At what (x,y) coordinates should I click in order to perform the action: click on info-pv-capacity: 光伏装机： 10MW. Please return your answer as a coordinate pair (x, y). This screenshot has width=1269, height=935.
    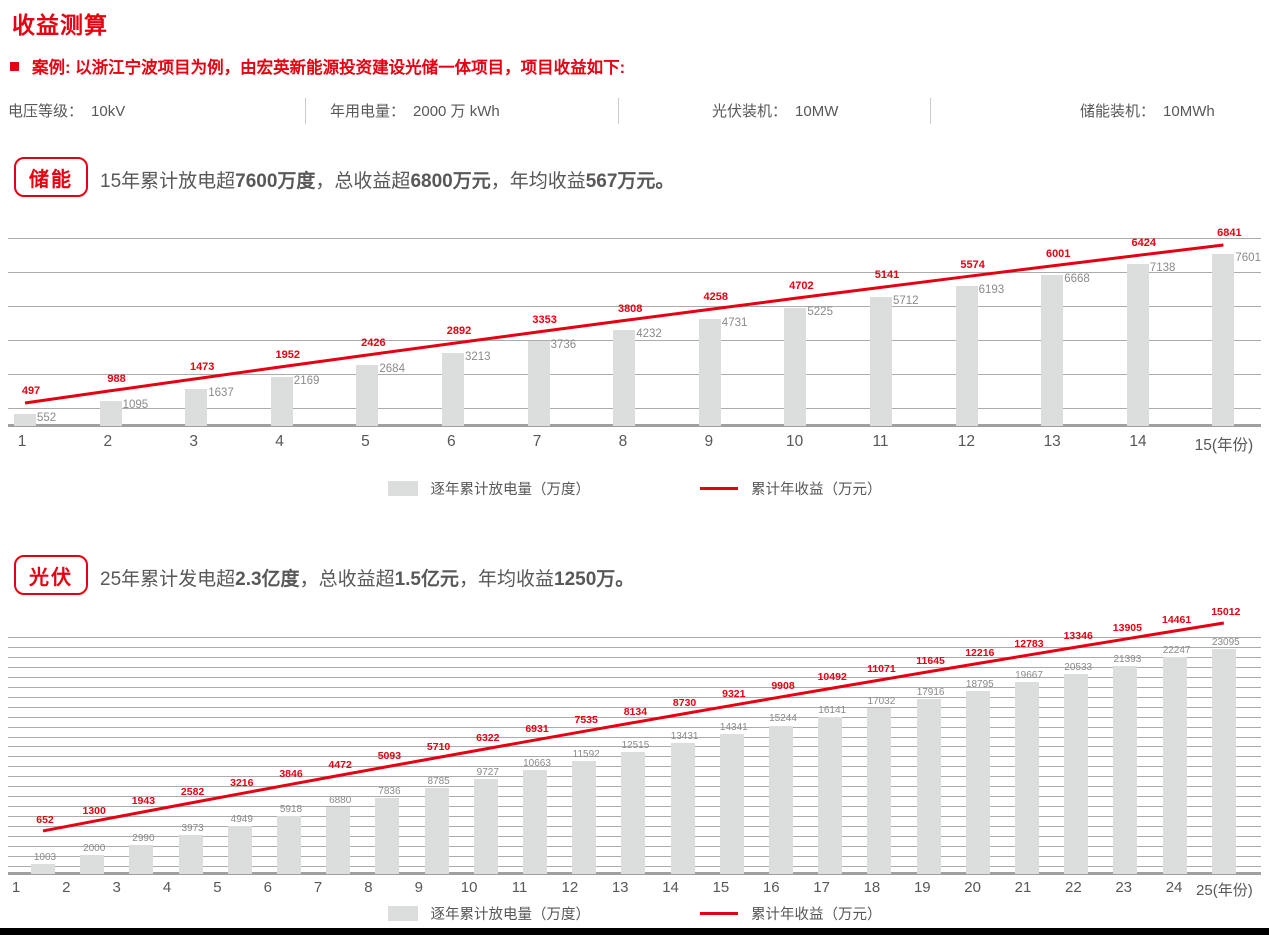
    Looking at the image, I should click on (775, 110).